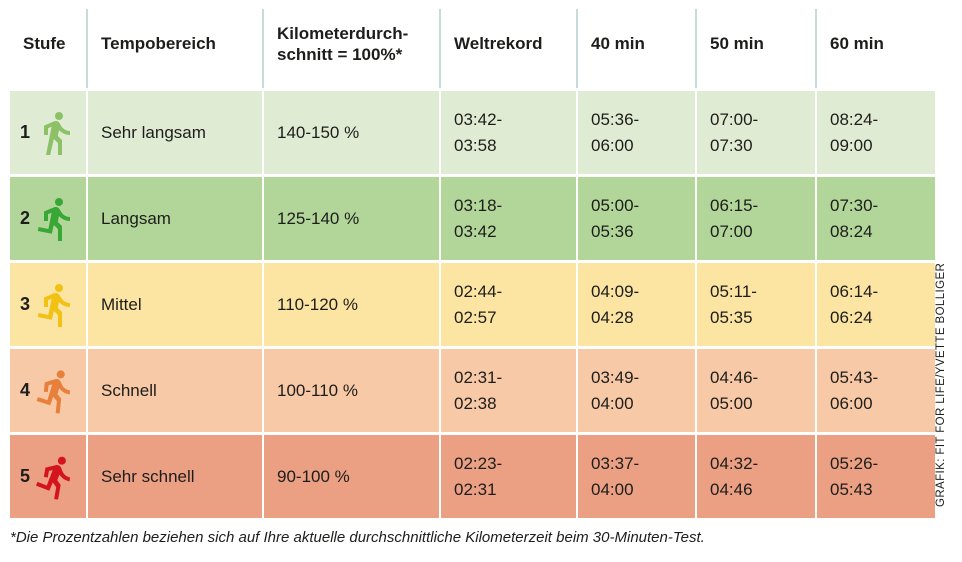  I want to click on graphic-credit: GRAFIK: FIT FOR LIFE/YVETTE BOLLIGER, so click(941, 384).